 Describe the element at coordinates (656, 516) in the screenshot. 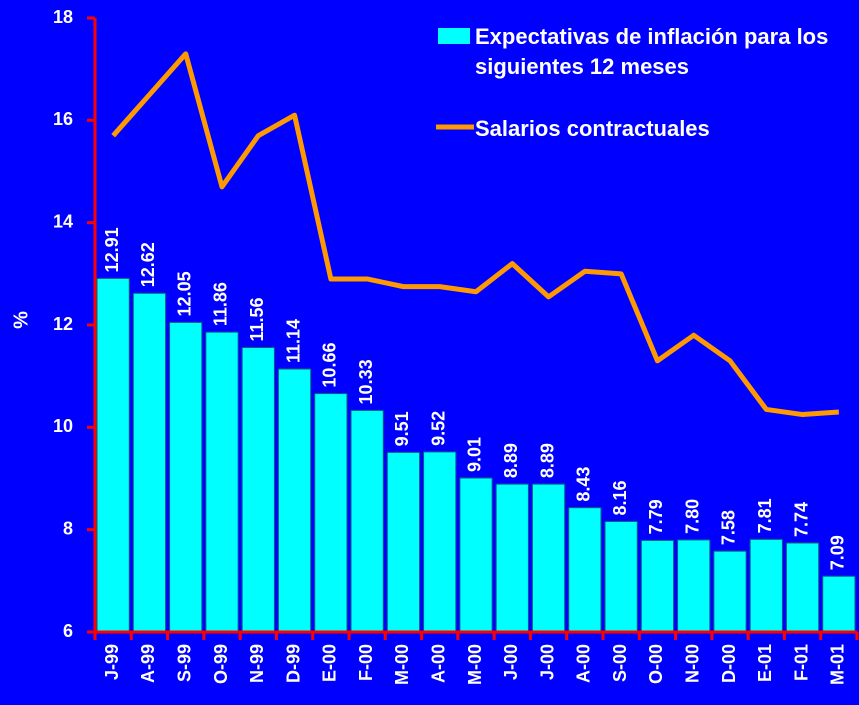

I see `data-label: 7.79` at that location.